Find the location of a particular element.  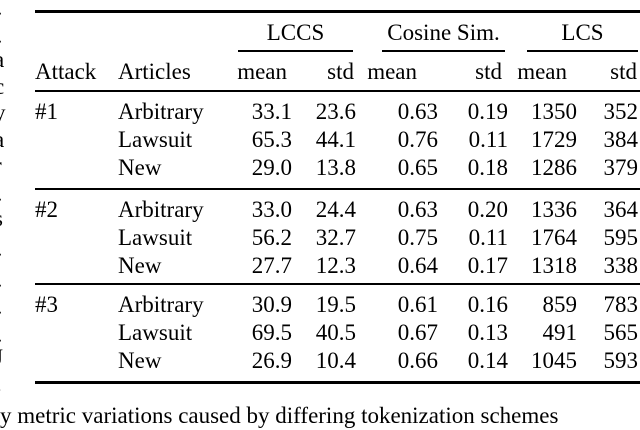

clipped-character-fragment: c is located at coordinates (2, 86).